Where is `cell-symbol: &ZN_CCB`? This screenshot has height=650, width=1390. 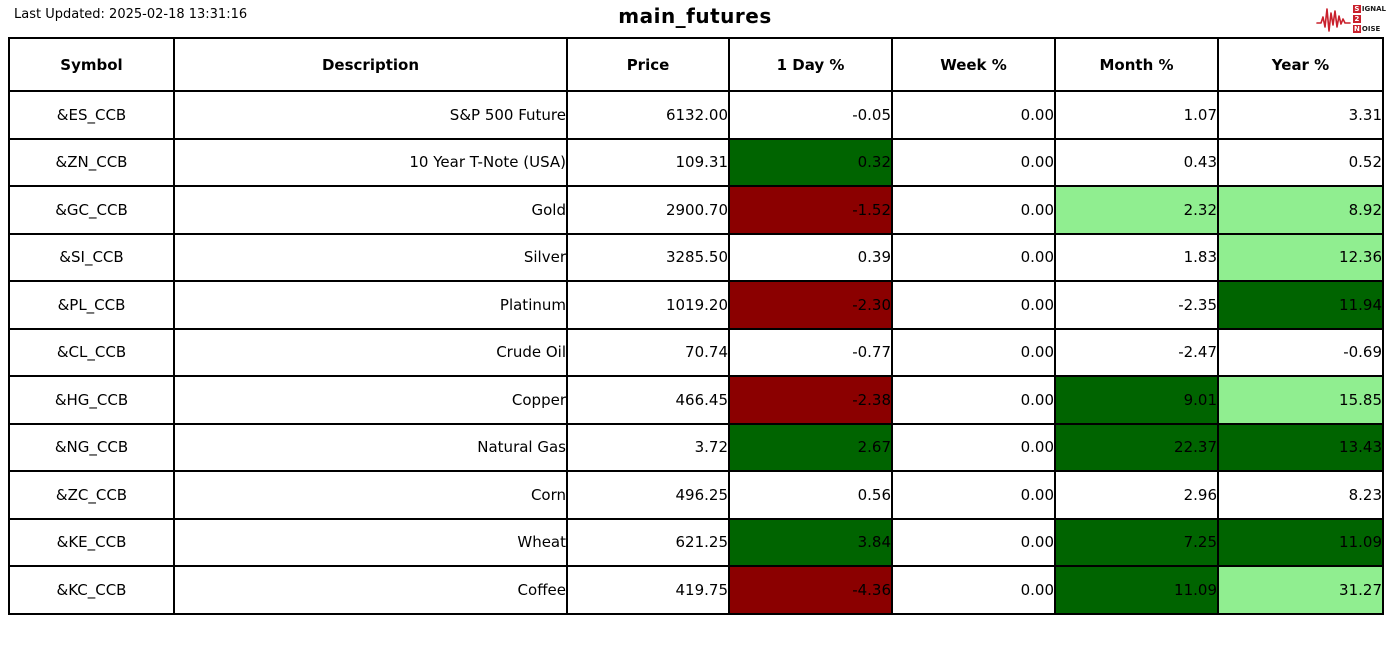
cell-symbol: &ZN_CCB is located at coordinates (91, 162).